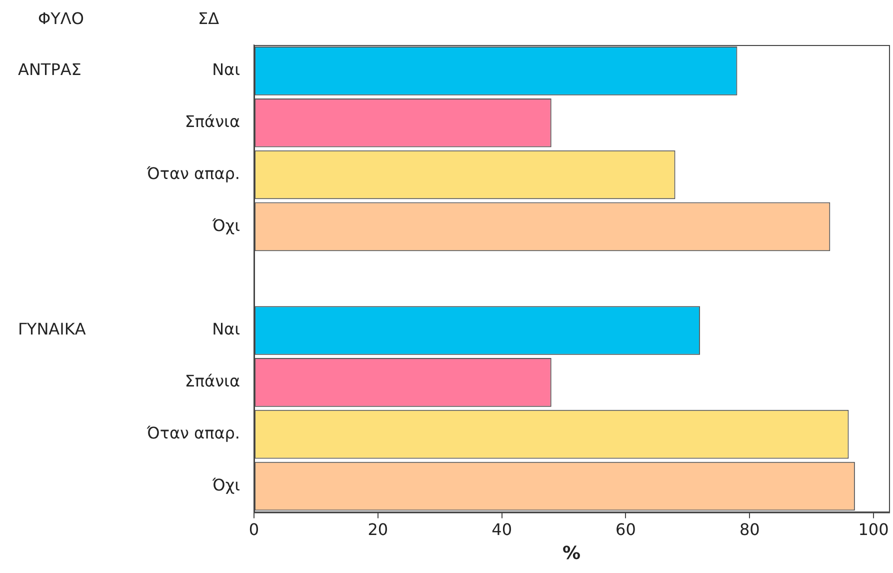 This screenshot has width=893, height=573. I want to click on text: ΦΥΛΟ, so click(61, 18).